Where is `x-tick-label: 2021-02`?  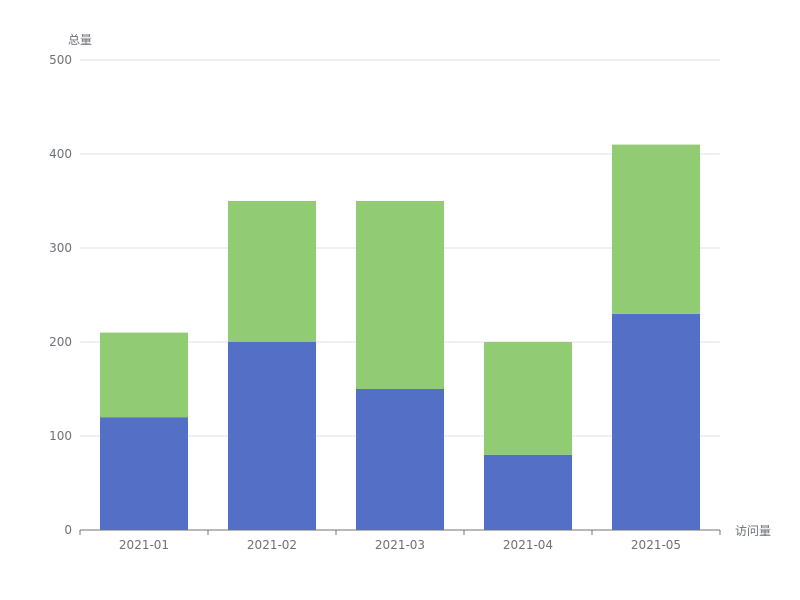 x-tick-label: 2021-02 is located at coordinates (272, 545).